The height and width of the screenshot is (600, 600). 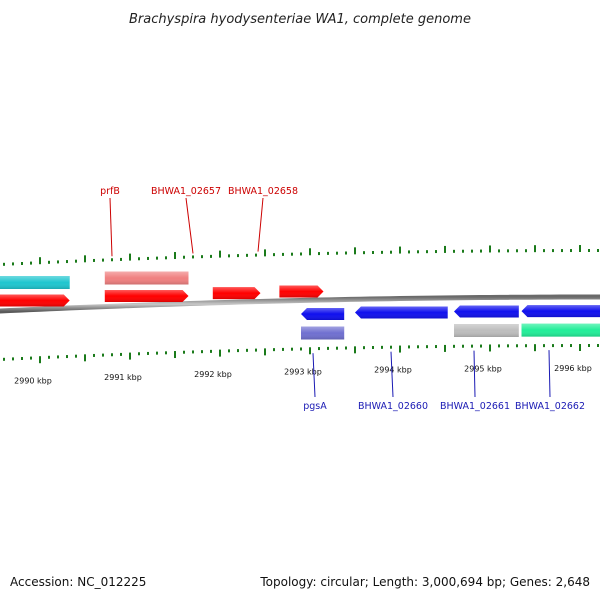 What do you see at coordinates (123, 377) in the screenshot?
I see `tick-label: 2991 kbp` at bounding box center [123, 377].